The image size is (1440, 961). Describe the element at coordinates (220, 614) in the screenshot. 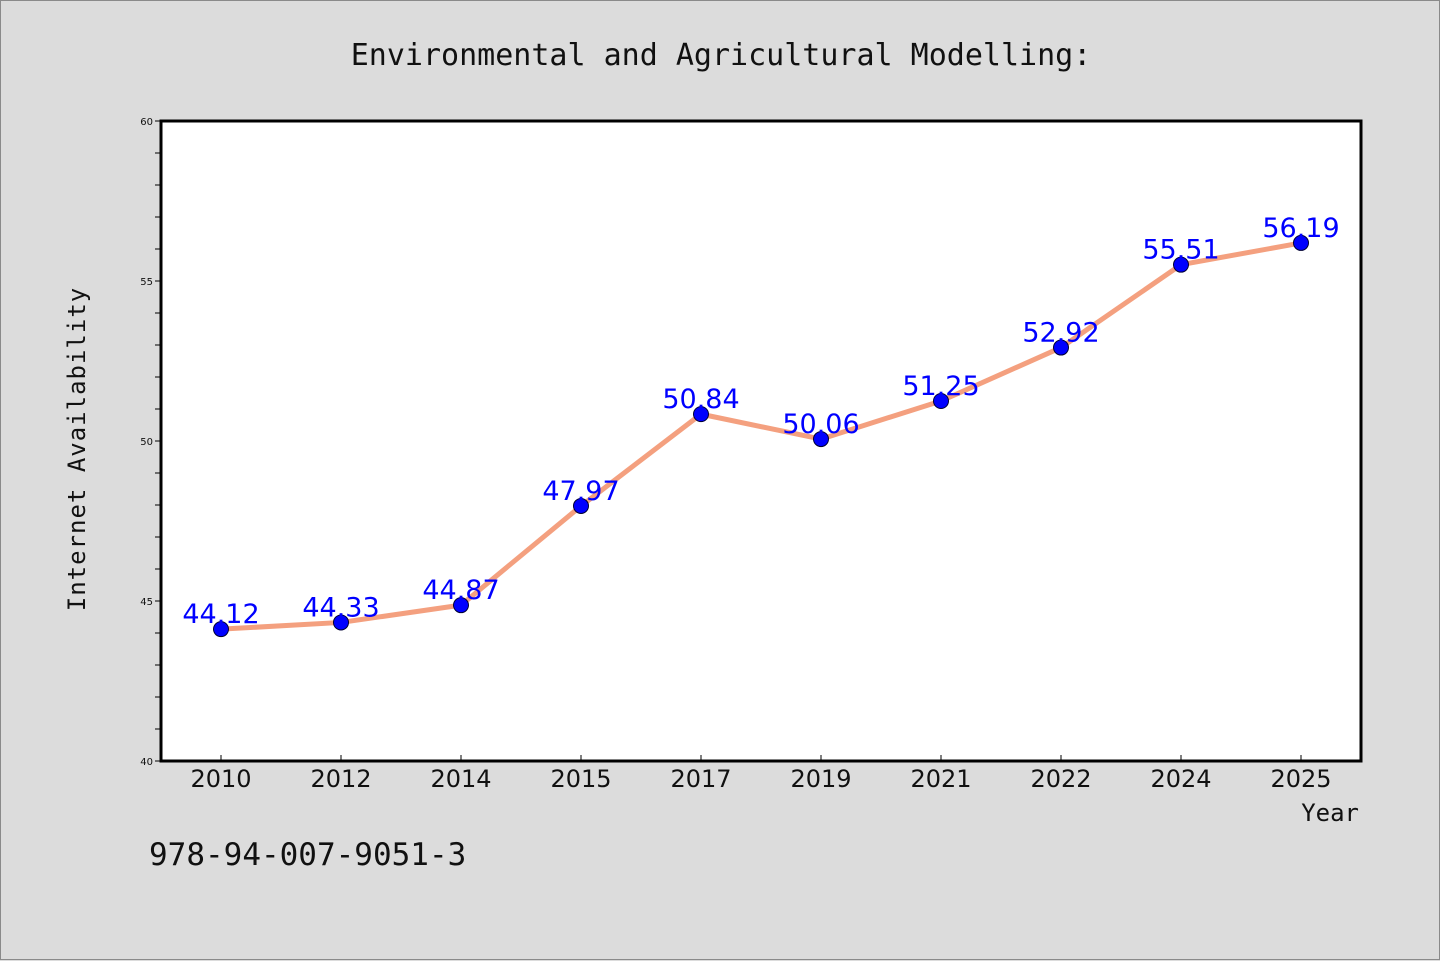

I see `data-label: 44.12` at that location.